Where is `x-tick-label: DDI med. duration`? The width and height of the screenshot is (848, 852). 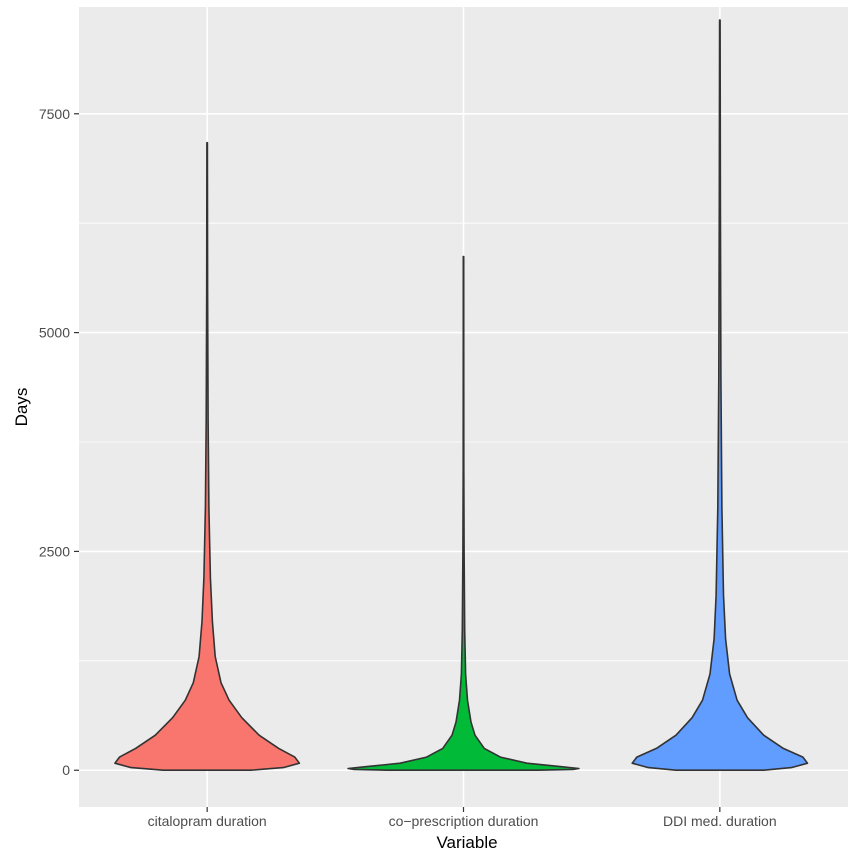 x-tick-label: DDI med. duration is located at coordinates (720, 821).